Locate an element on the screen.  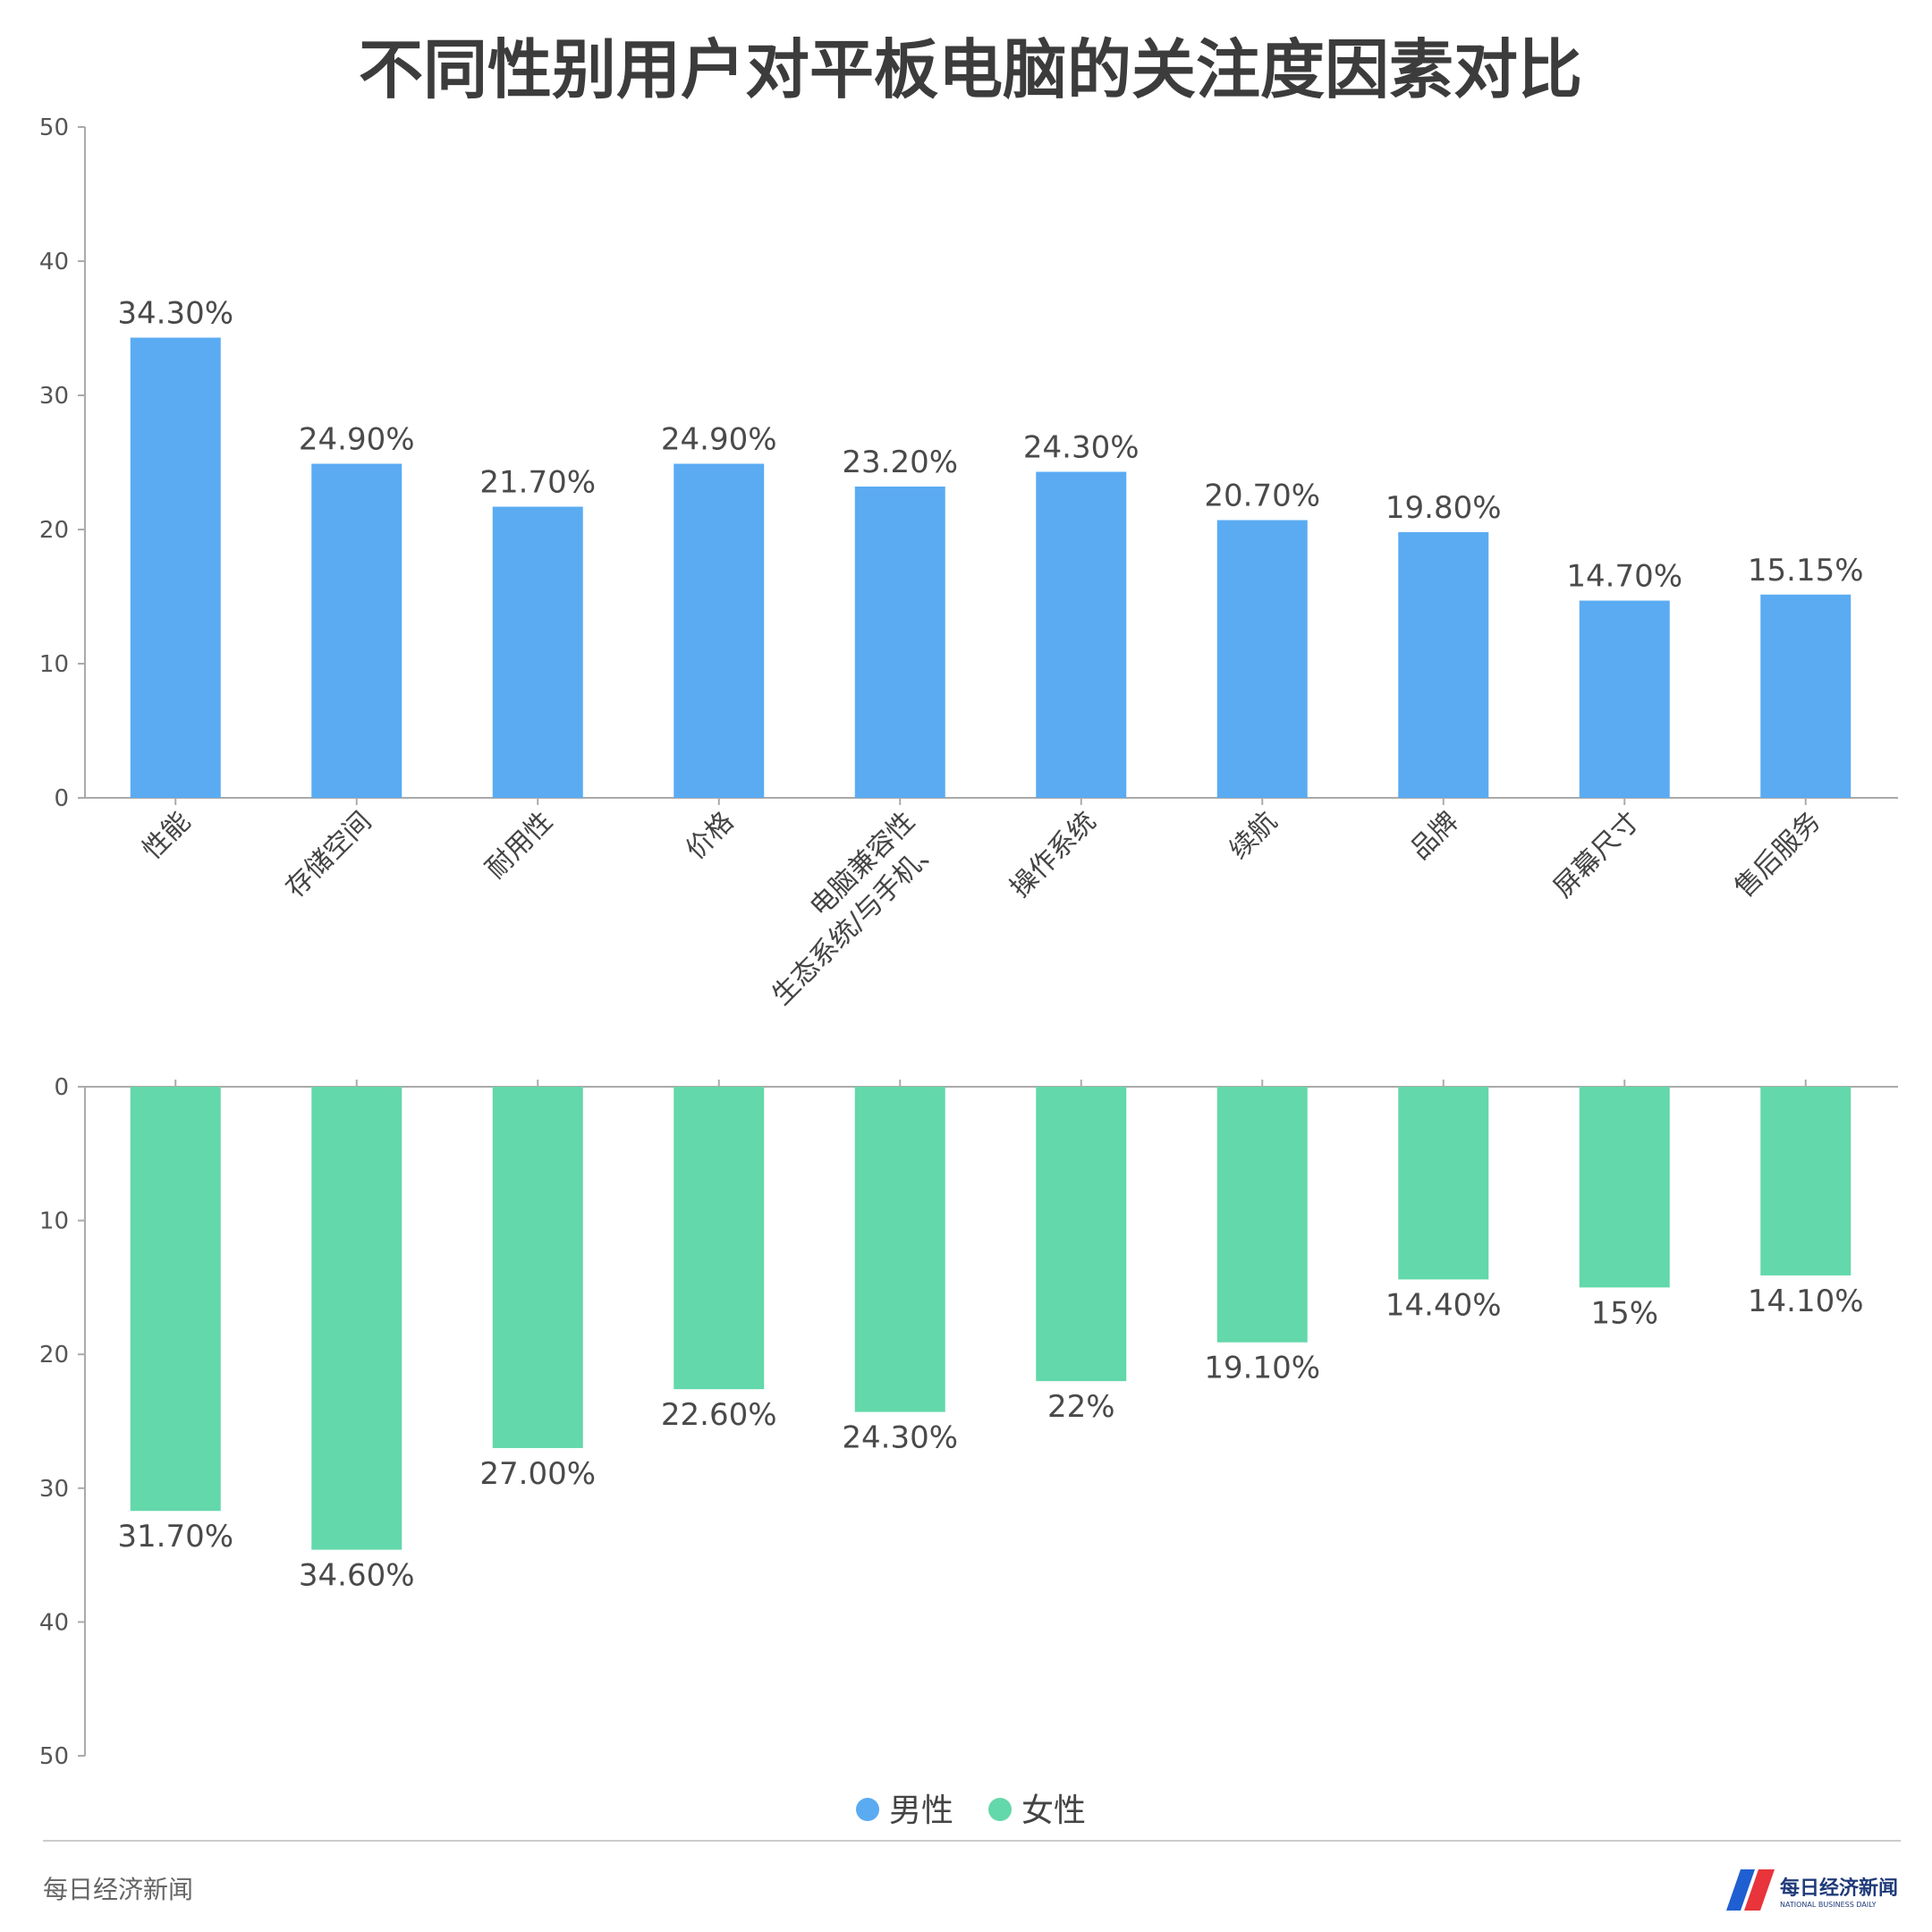
legend-label: 男性 is located at coordinates (921, 1810).